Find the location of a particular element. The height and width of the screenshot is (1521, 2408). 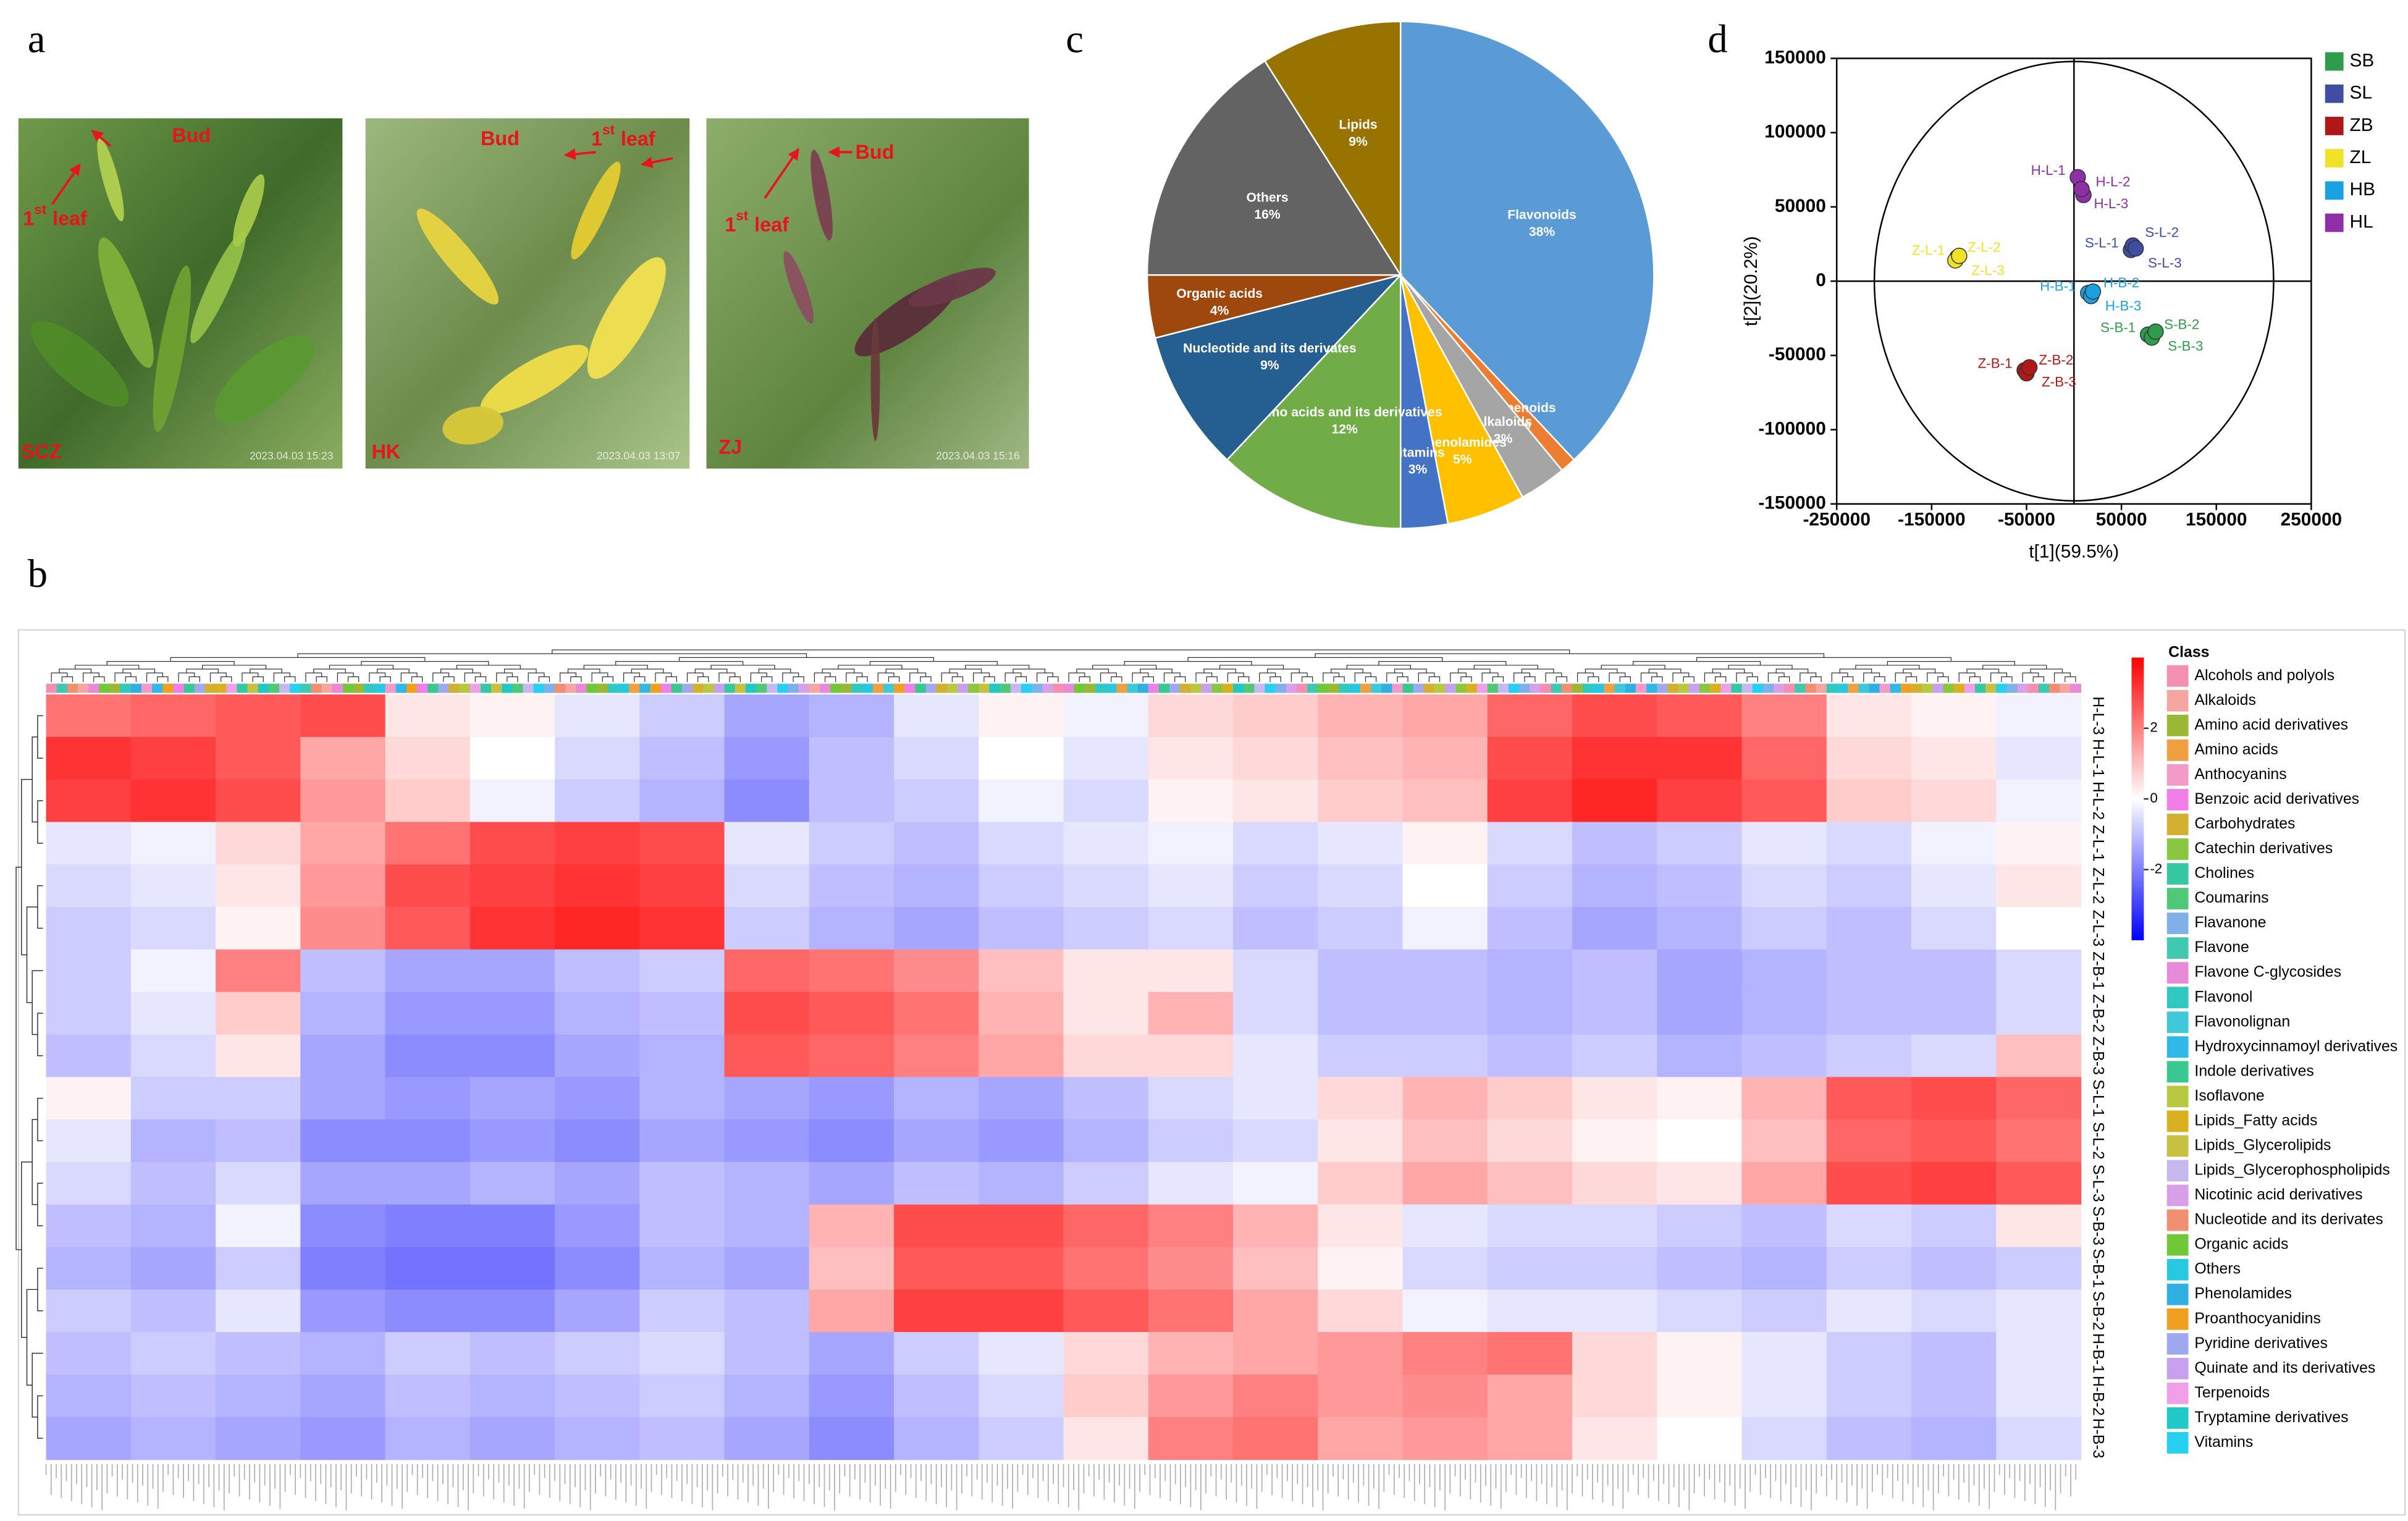

point-label: Z-L-1 is located at coordinates (1928, 250).